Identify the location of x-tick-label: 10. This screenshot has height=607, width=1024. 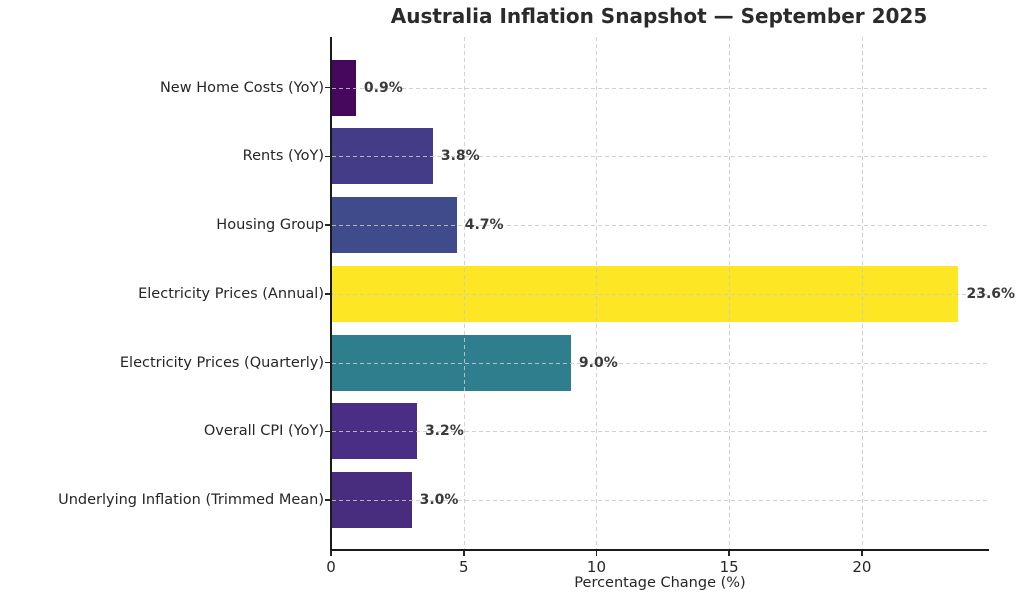
(596, 567).